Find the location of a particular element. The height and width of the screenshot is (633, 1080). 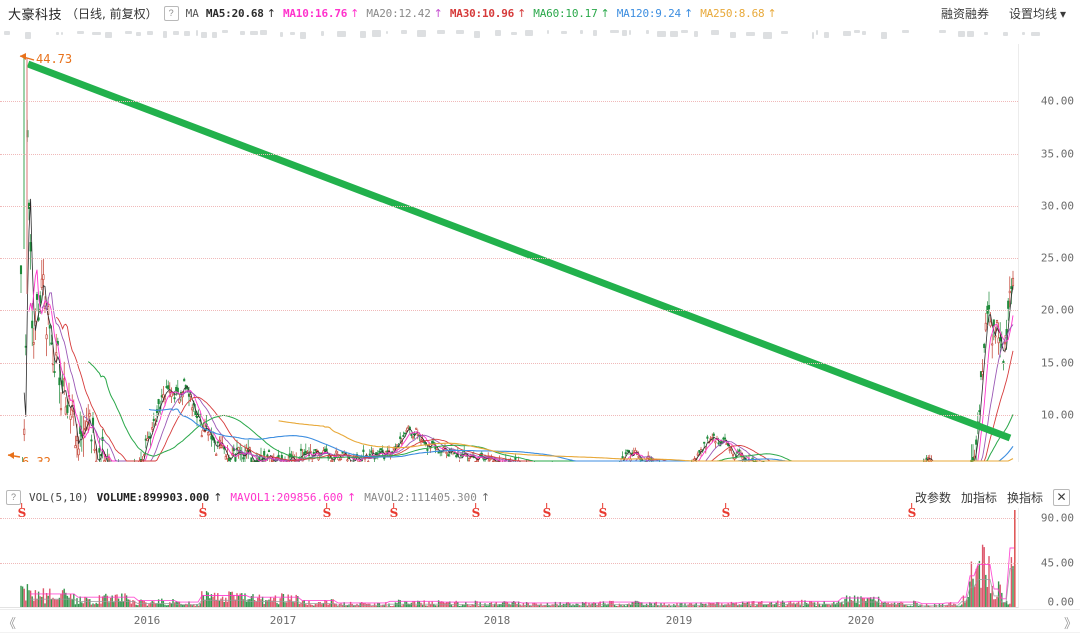

ma-arrow-icon-2: ↑ is located at coordinates (354, 13).